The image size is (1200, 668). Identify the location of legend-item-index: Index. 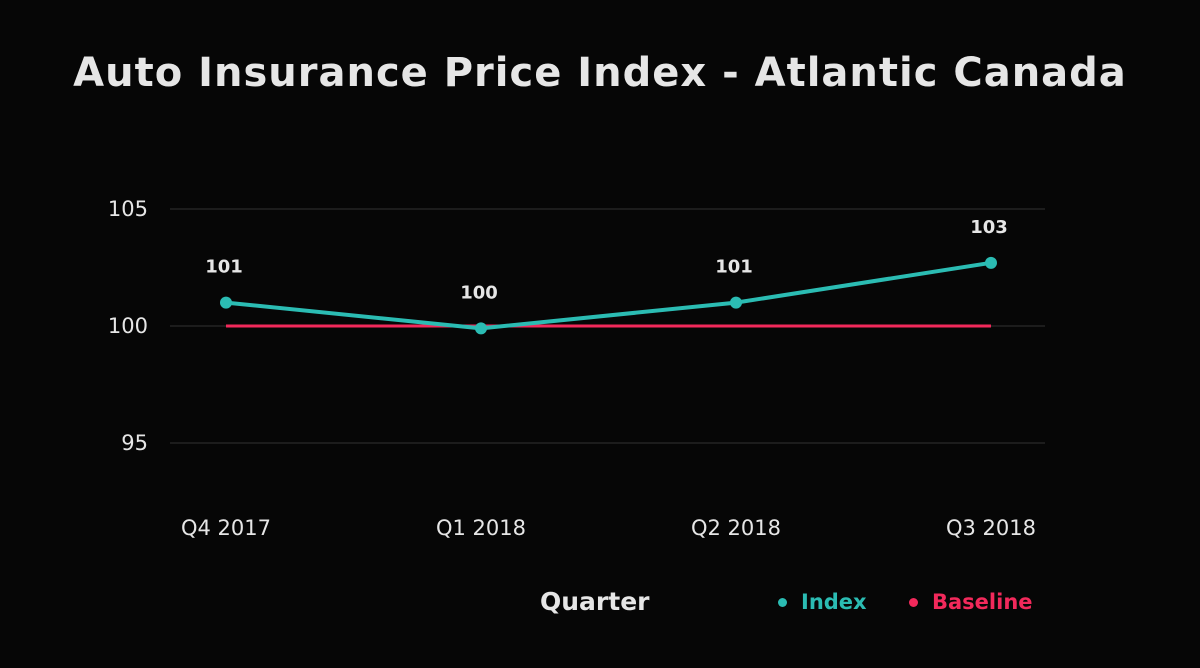
(822, 602).